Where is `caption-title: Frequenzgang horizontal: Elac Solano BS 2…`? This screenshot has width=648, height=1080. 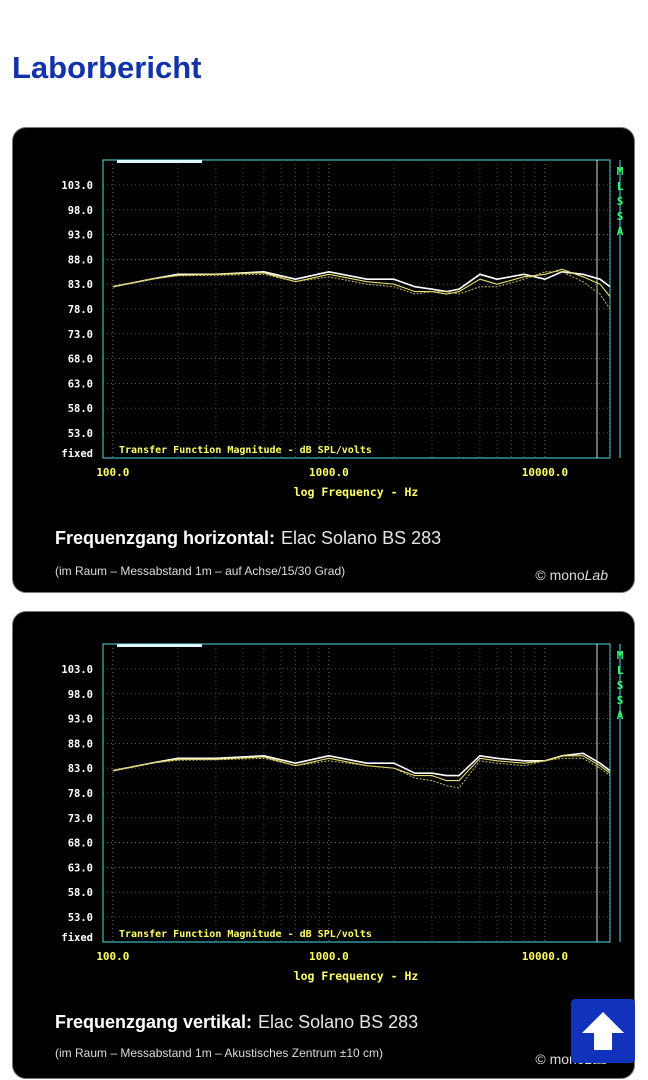 caption-title: Frequenzgang horizontal: Elac Solano BS 2… is located at coordinates (248, 538).